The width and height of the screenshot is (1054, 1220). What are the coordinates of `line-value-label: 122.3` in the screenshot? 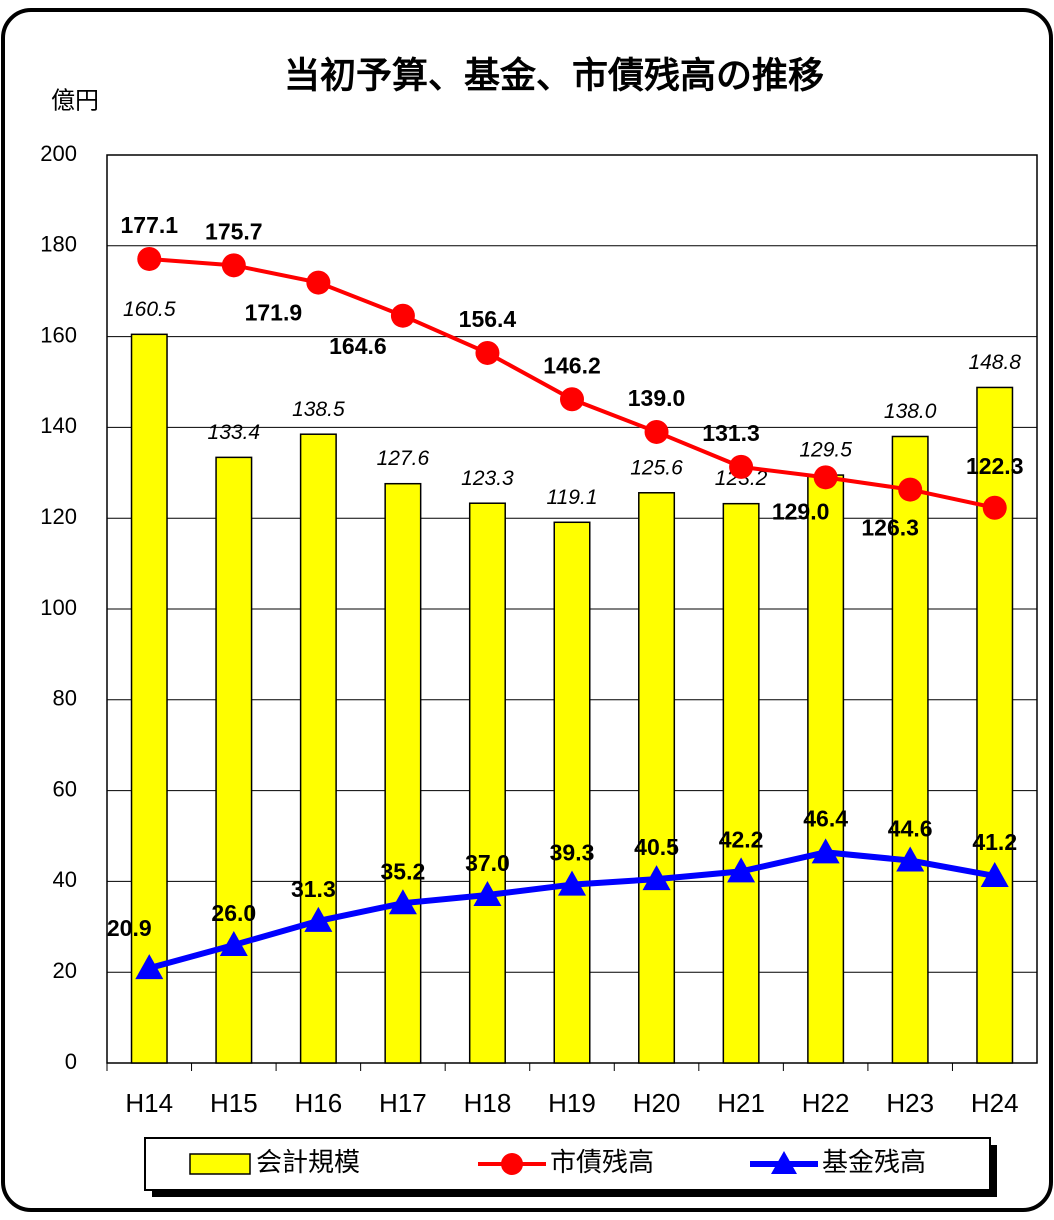 It's located at (995, 466).